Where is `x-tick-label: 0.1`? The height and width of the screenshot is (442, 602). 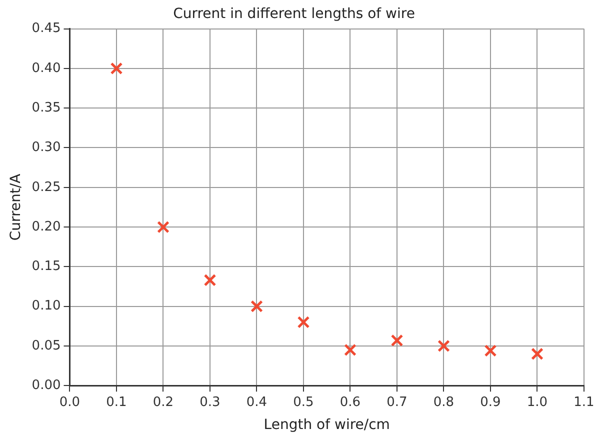
x-tick-label: 0.1 is located at coordinates (116, 402).